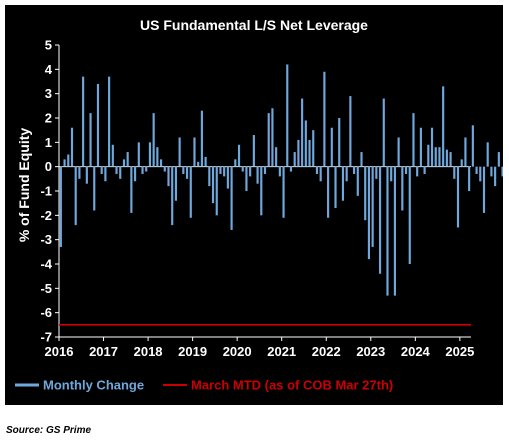  What do you see at coordinates (48, 142) in the screenshot?
I see `y-tick-label: 1` at bounding box center [48, 142].